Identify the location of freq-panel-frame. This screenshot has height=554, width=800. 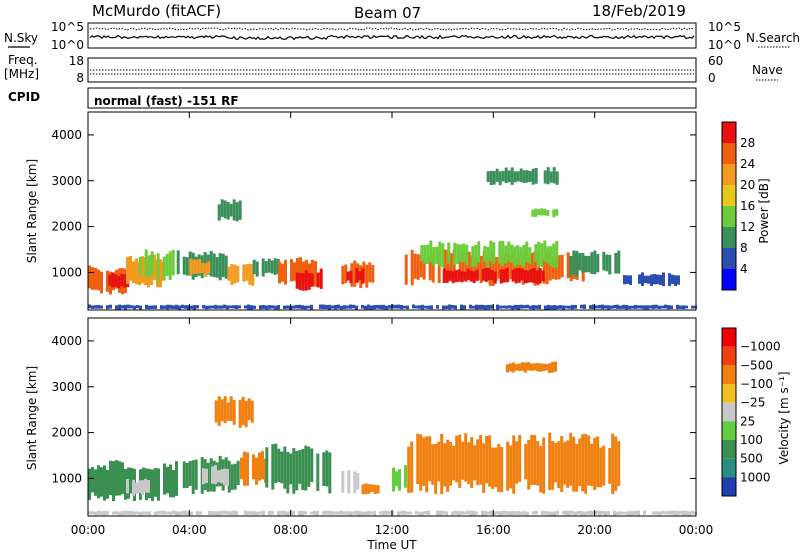
(392, 70).